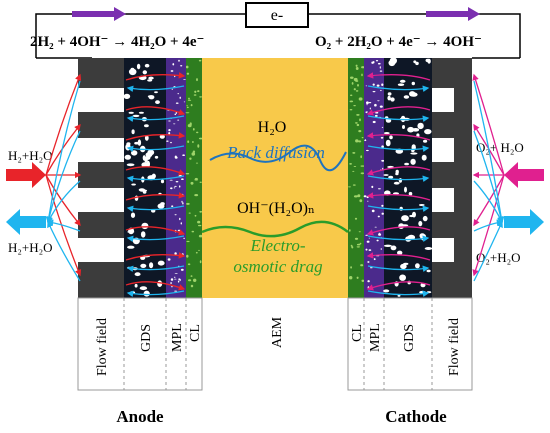 This screenshot has height=433, width=550. Describe the element at coordinates (524, 222) in the screenshot. I see `cathode-outlet-arrow` at that location.